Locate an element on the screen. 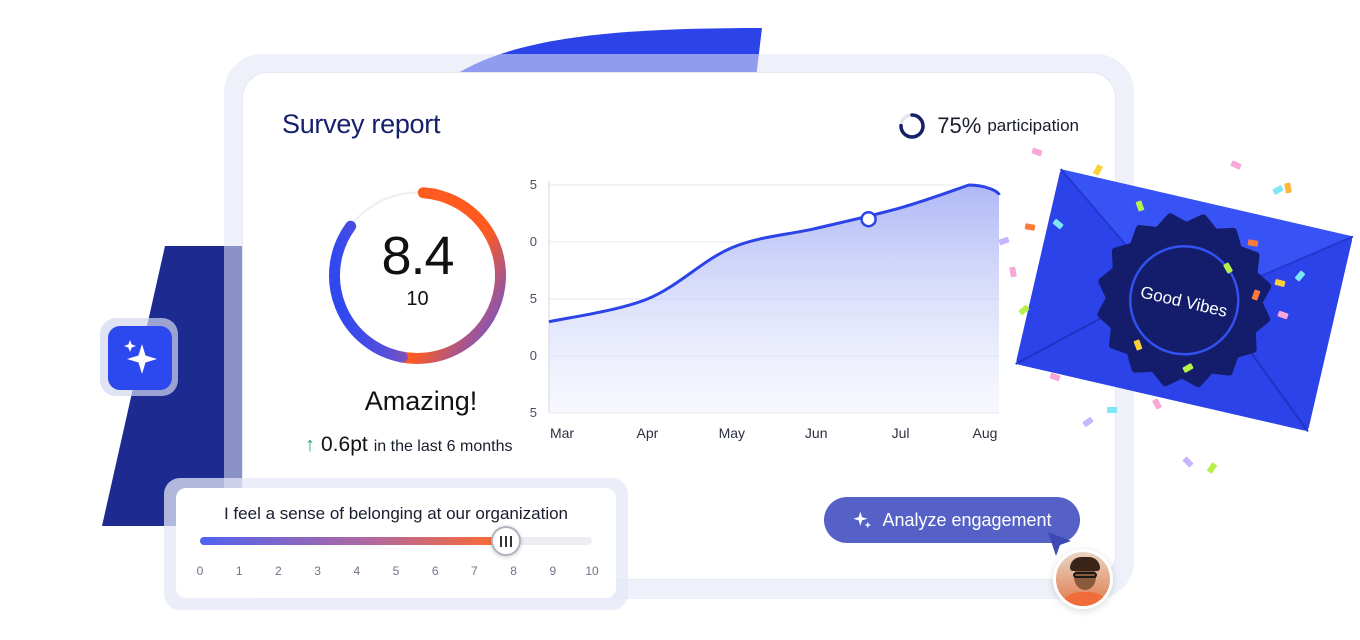 The height and width of the screenshot is (640, 1360). slider-tick-label: 7 is located at coordinates (474, 571).